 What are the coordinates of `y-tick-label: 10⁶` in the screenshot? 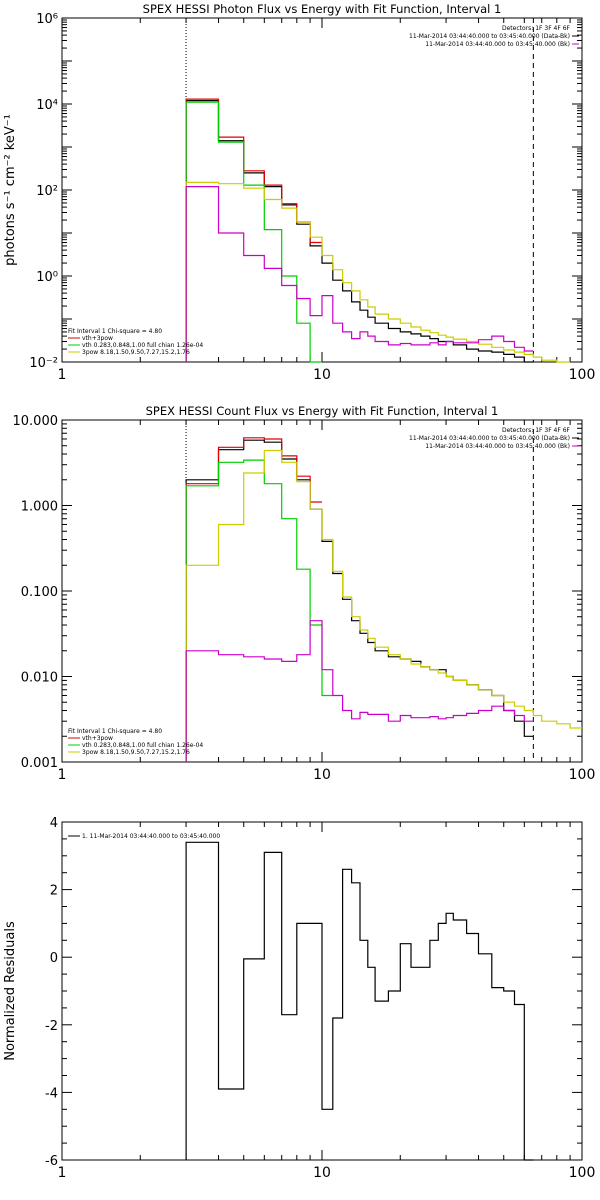 It's located at (47, 19).